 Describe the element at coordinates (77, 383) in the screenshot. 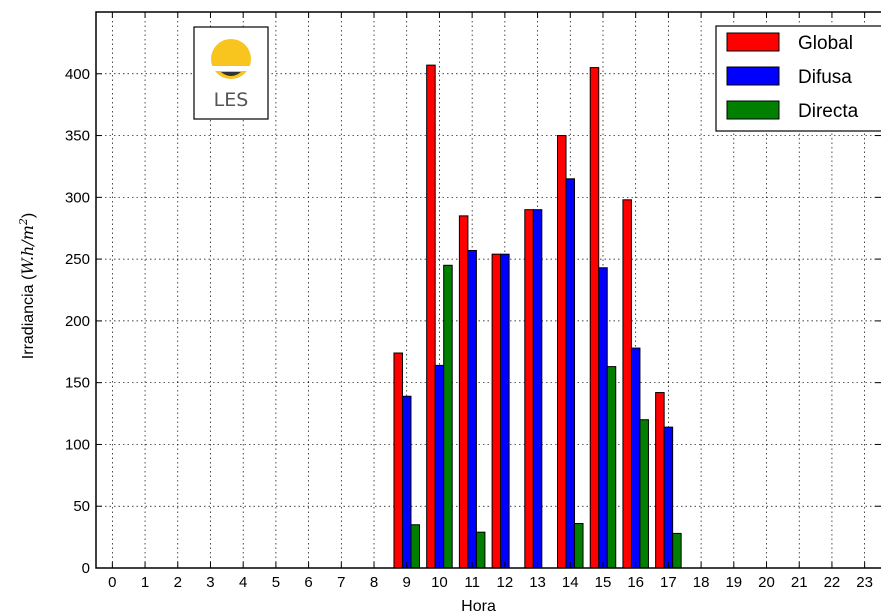

I see `y-tick-label: 150` at that location.